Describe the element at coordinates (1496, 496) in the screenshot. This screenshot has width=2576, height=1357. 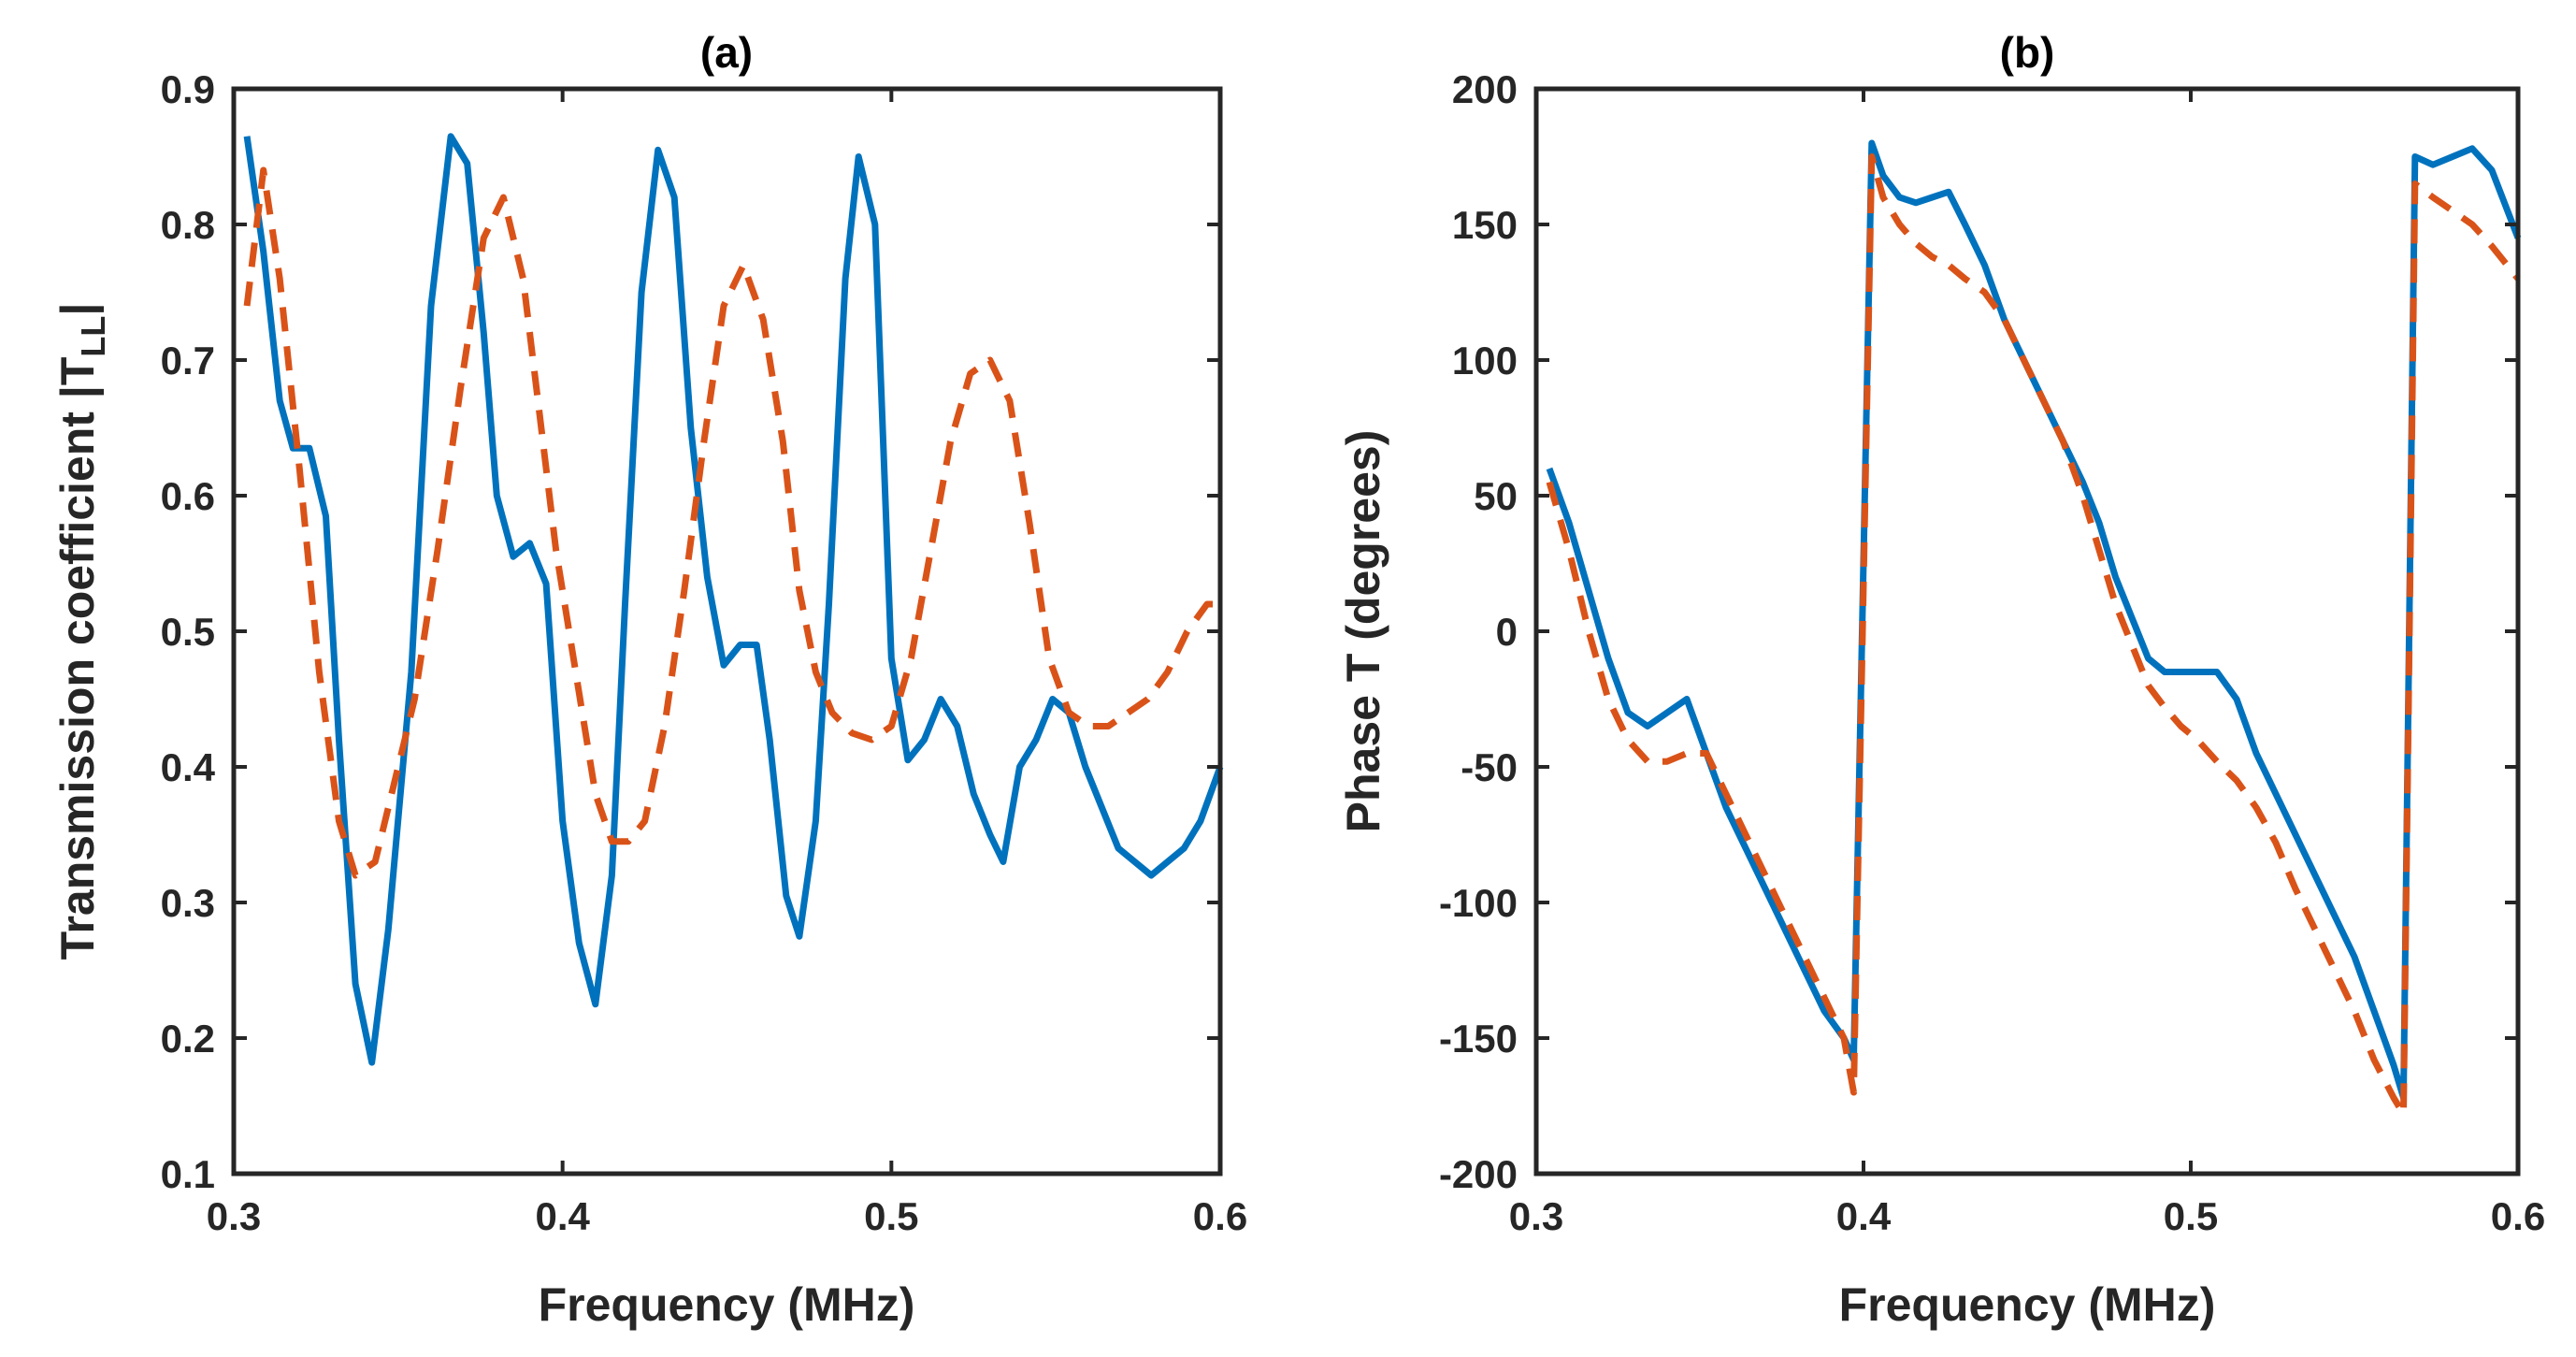
I see `y-tick-label-b-5: 50` at that location.